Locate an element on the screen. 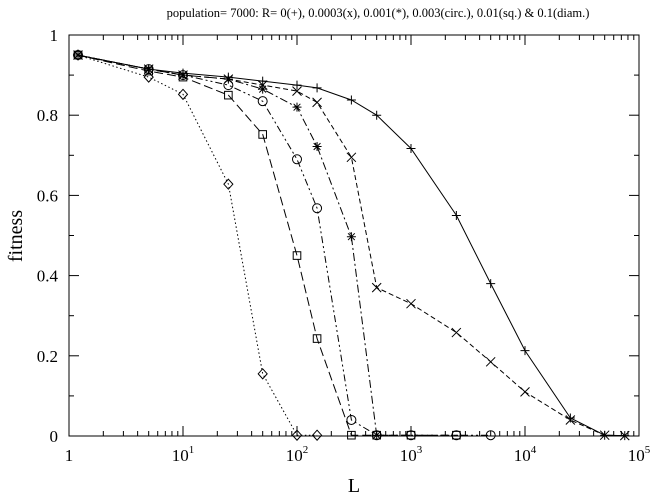  x-axis-label: L is located at coordinates (354, 486).